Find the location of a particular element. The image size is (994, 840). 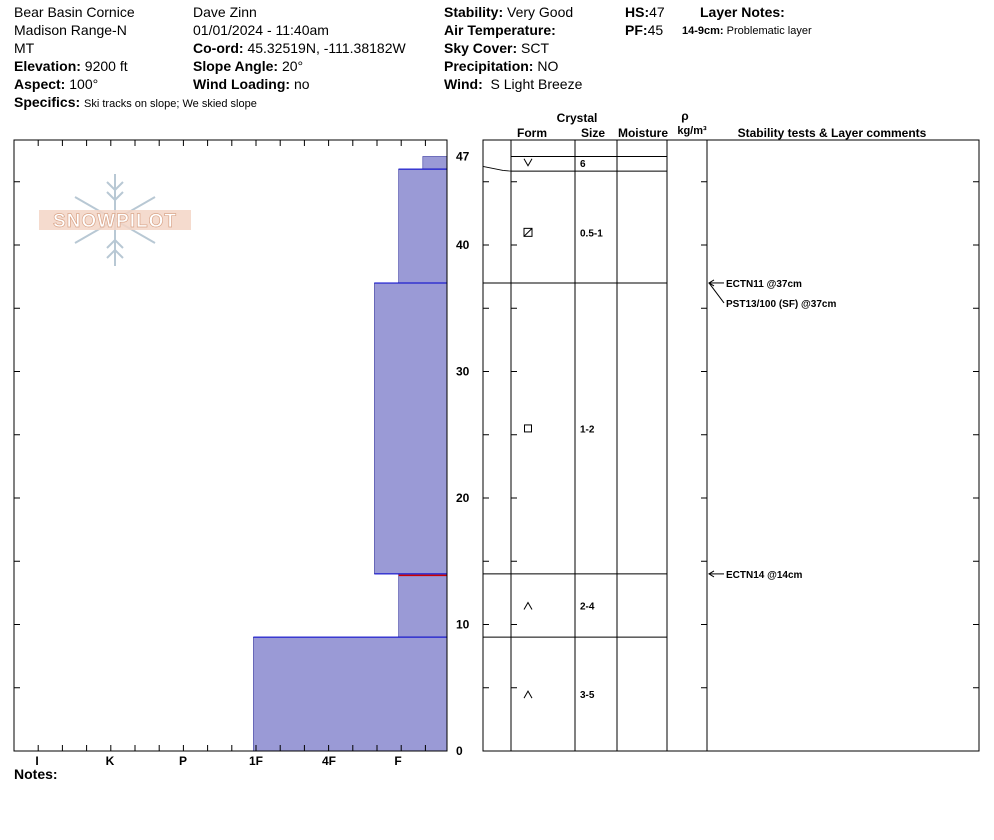

depth-tick-label: 40 is located at coordinates (463, 245).